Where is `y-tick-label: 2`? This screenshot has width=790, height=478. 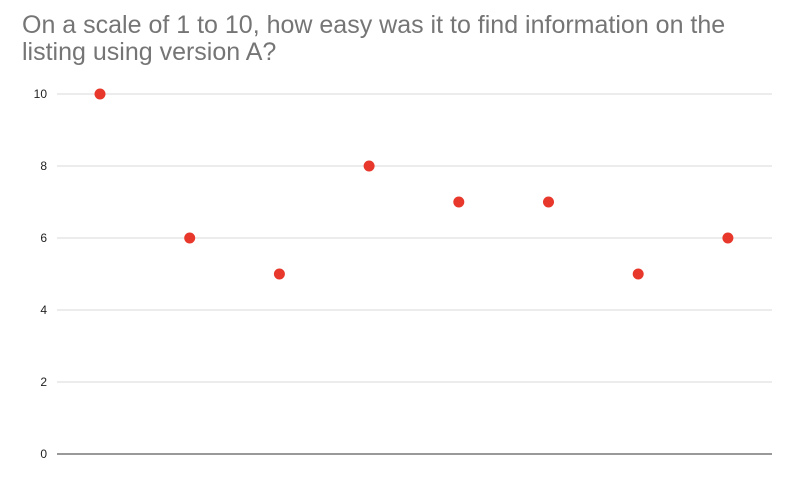
y-tick-label: 2 is located at coordinates (43, 382).